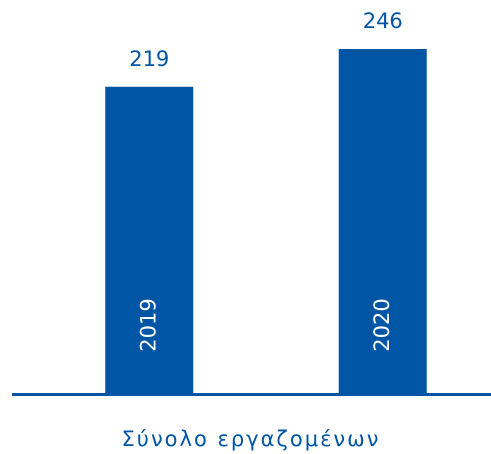 The image size is (491, 454). What do you see at coordinates (383, 21) in the screenshot?
I see `value-label: 246` at bounding box center [383, 21].